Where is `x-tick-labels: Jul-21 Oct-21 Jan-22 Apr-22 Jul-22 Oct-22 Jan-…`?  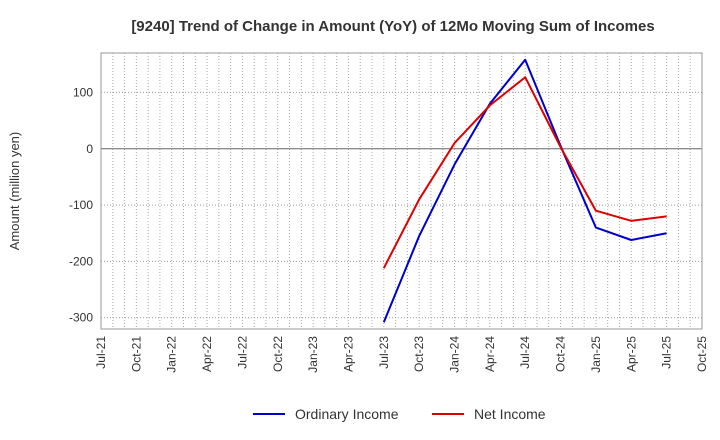 x-tick-labels: Jul-21 Oct-21 Jan-22 Apr-22 Jul-22 Oct-22 Jan-… is located at coordinates (401, 354).